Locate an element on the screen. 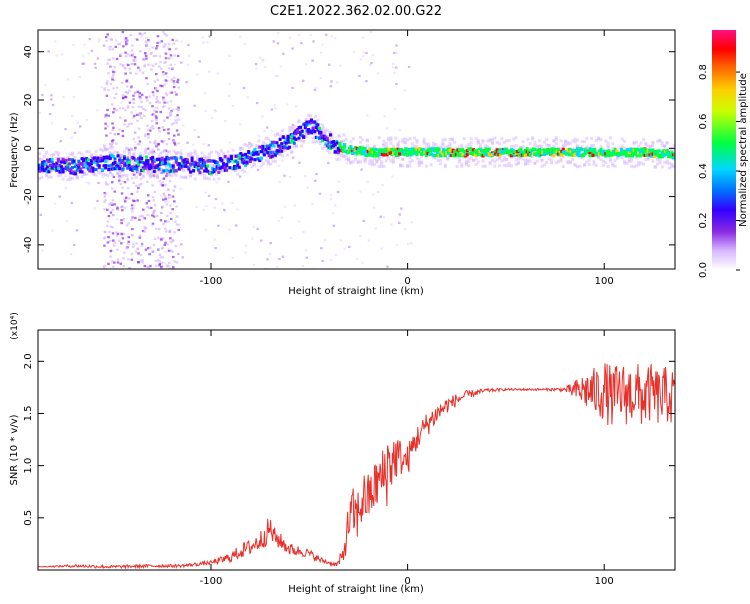  x-tick-label: 100 is located at coordinates (604, 581).